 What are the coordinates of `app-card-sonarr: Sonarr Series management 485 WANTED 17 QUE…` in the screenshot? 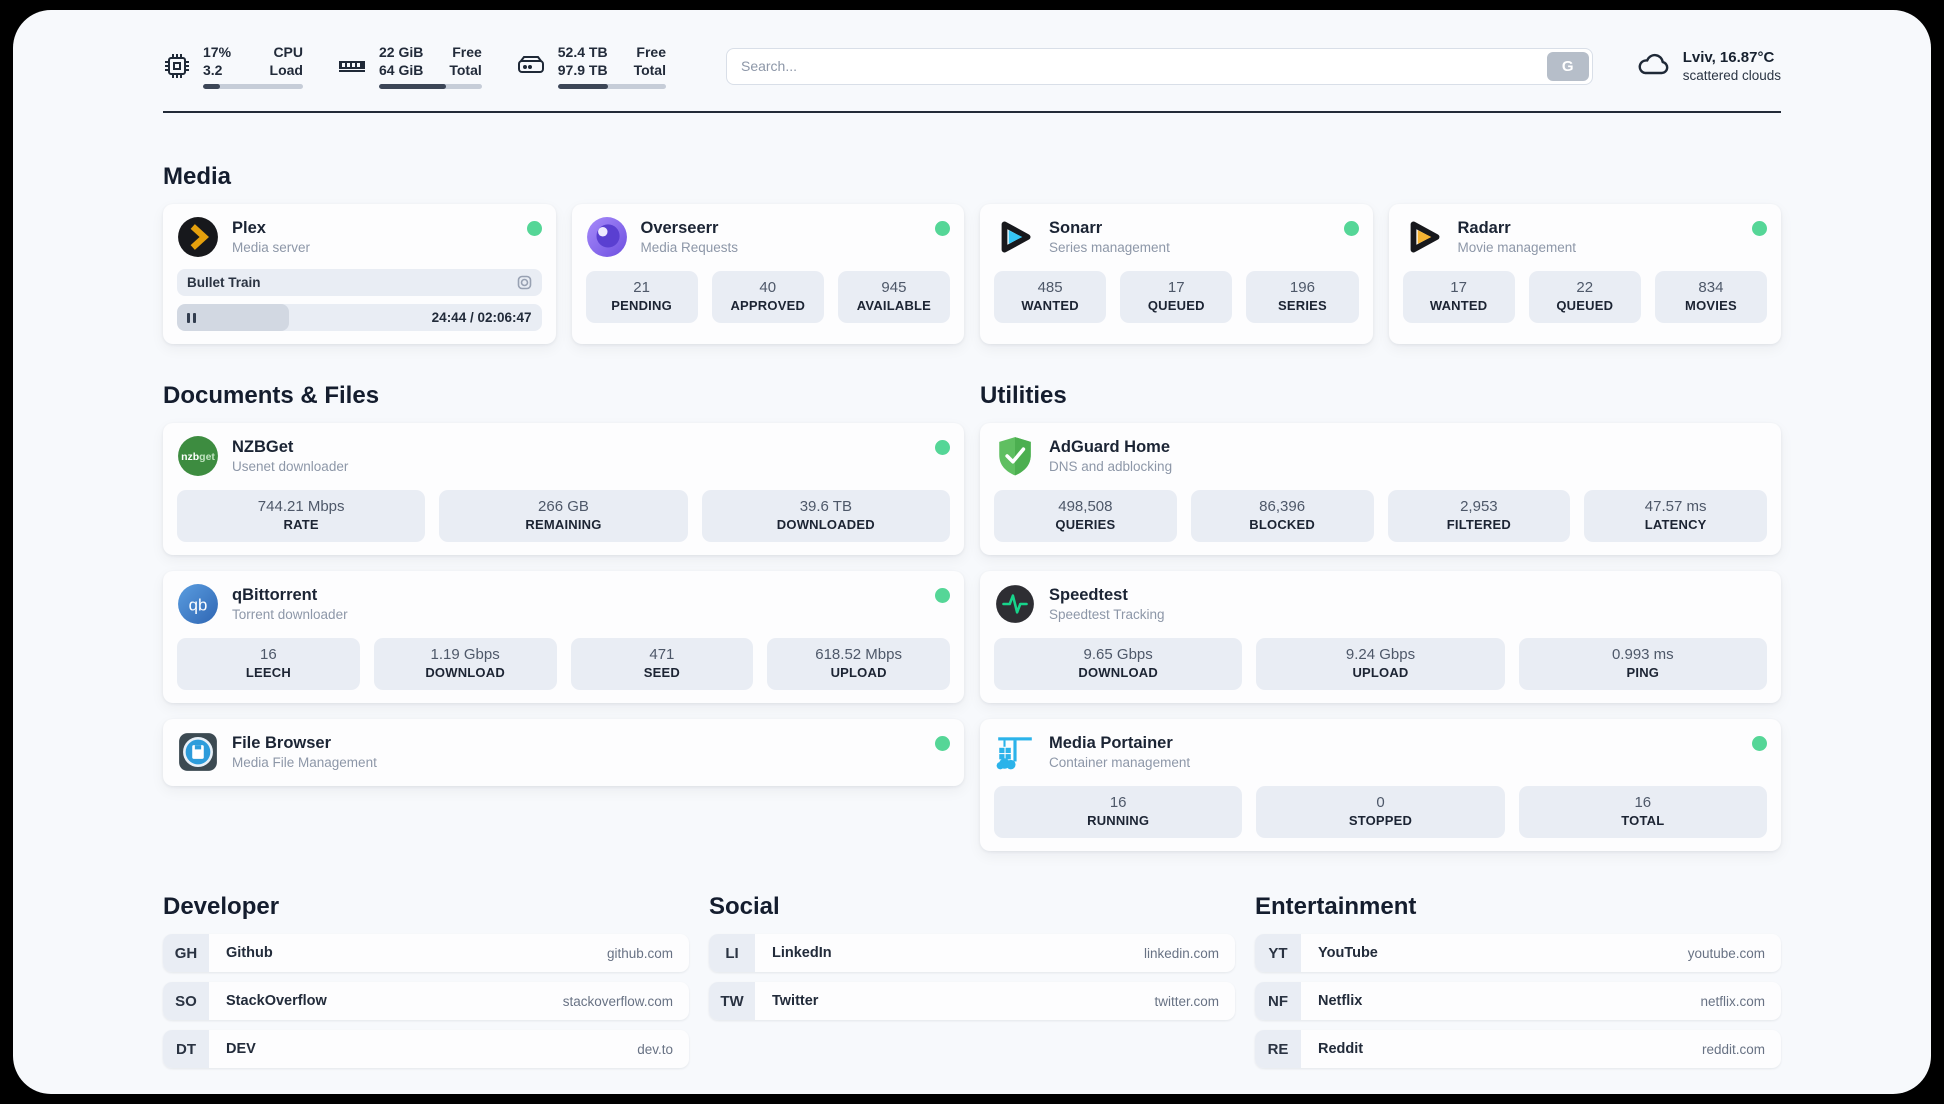 It's located at (1176, 274).